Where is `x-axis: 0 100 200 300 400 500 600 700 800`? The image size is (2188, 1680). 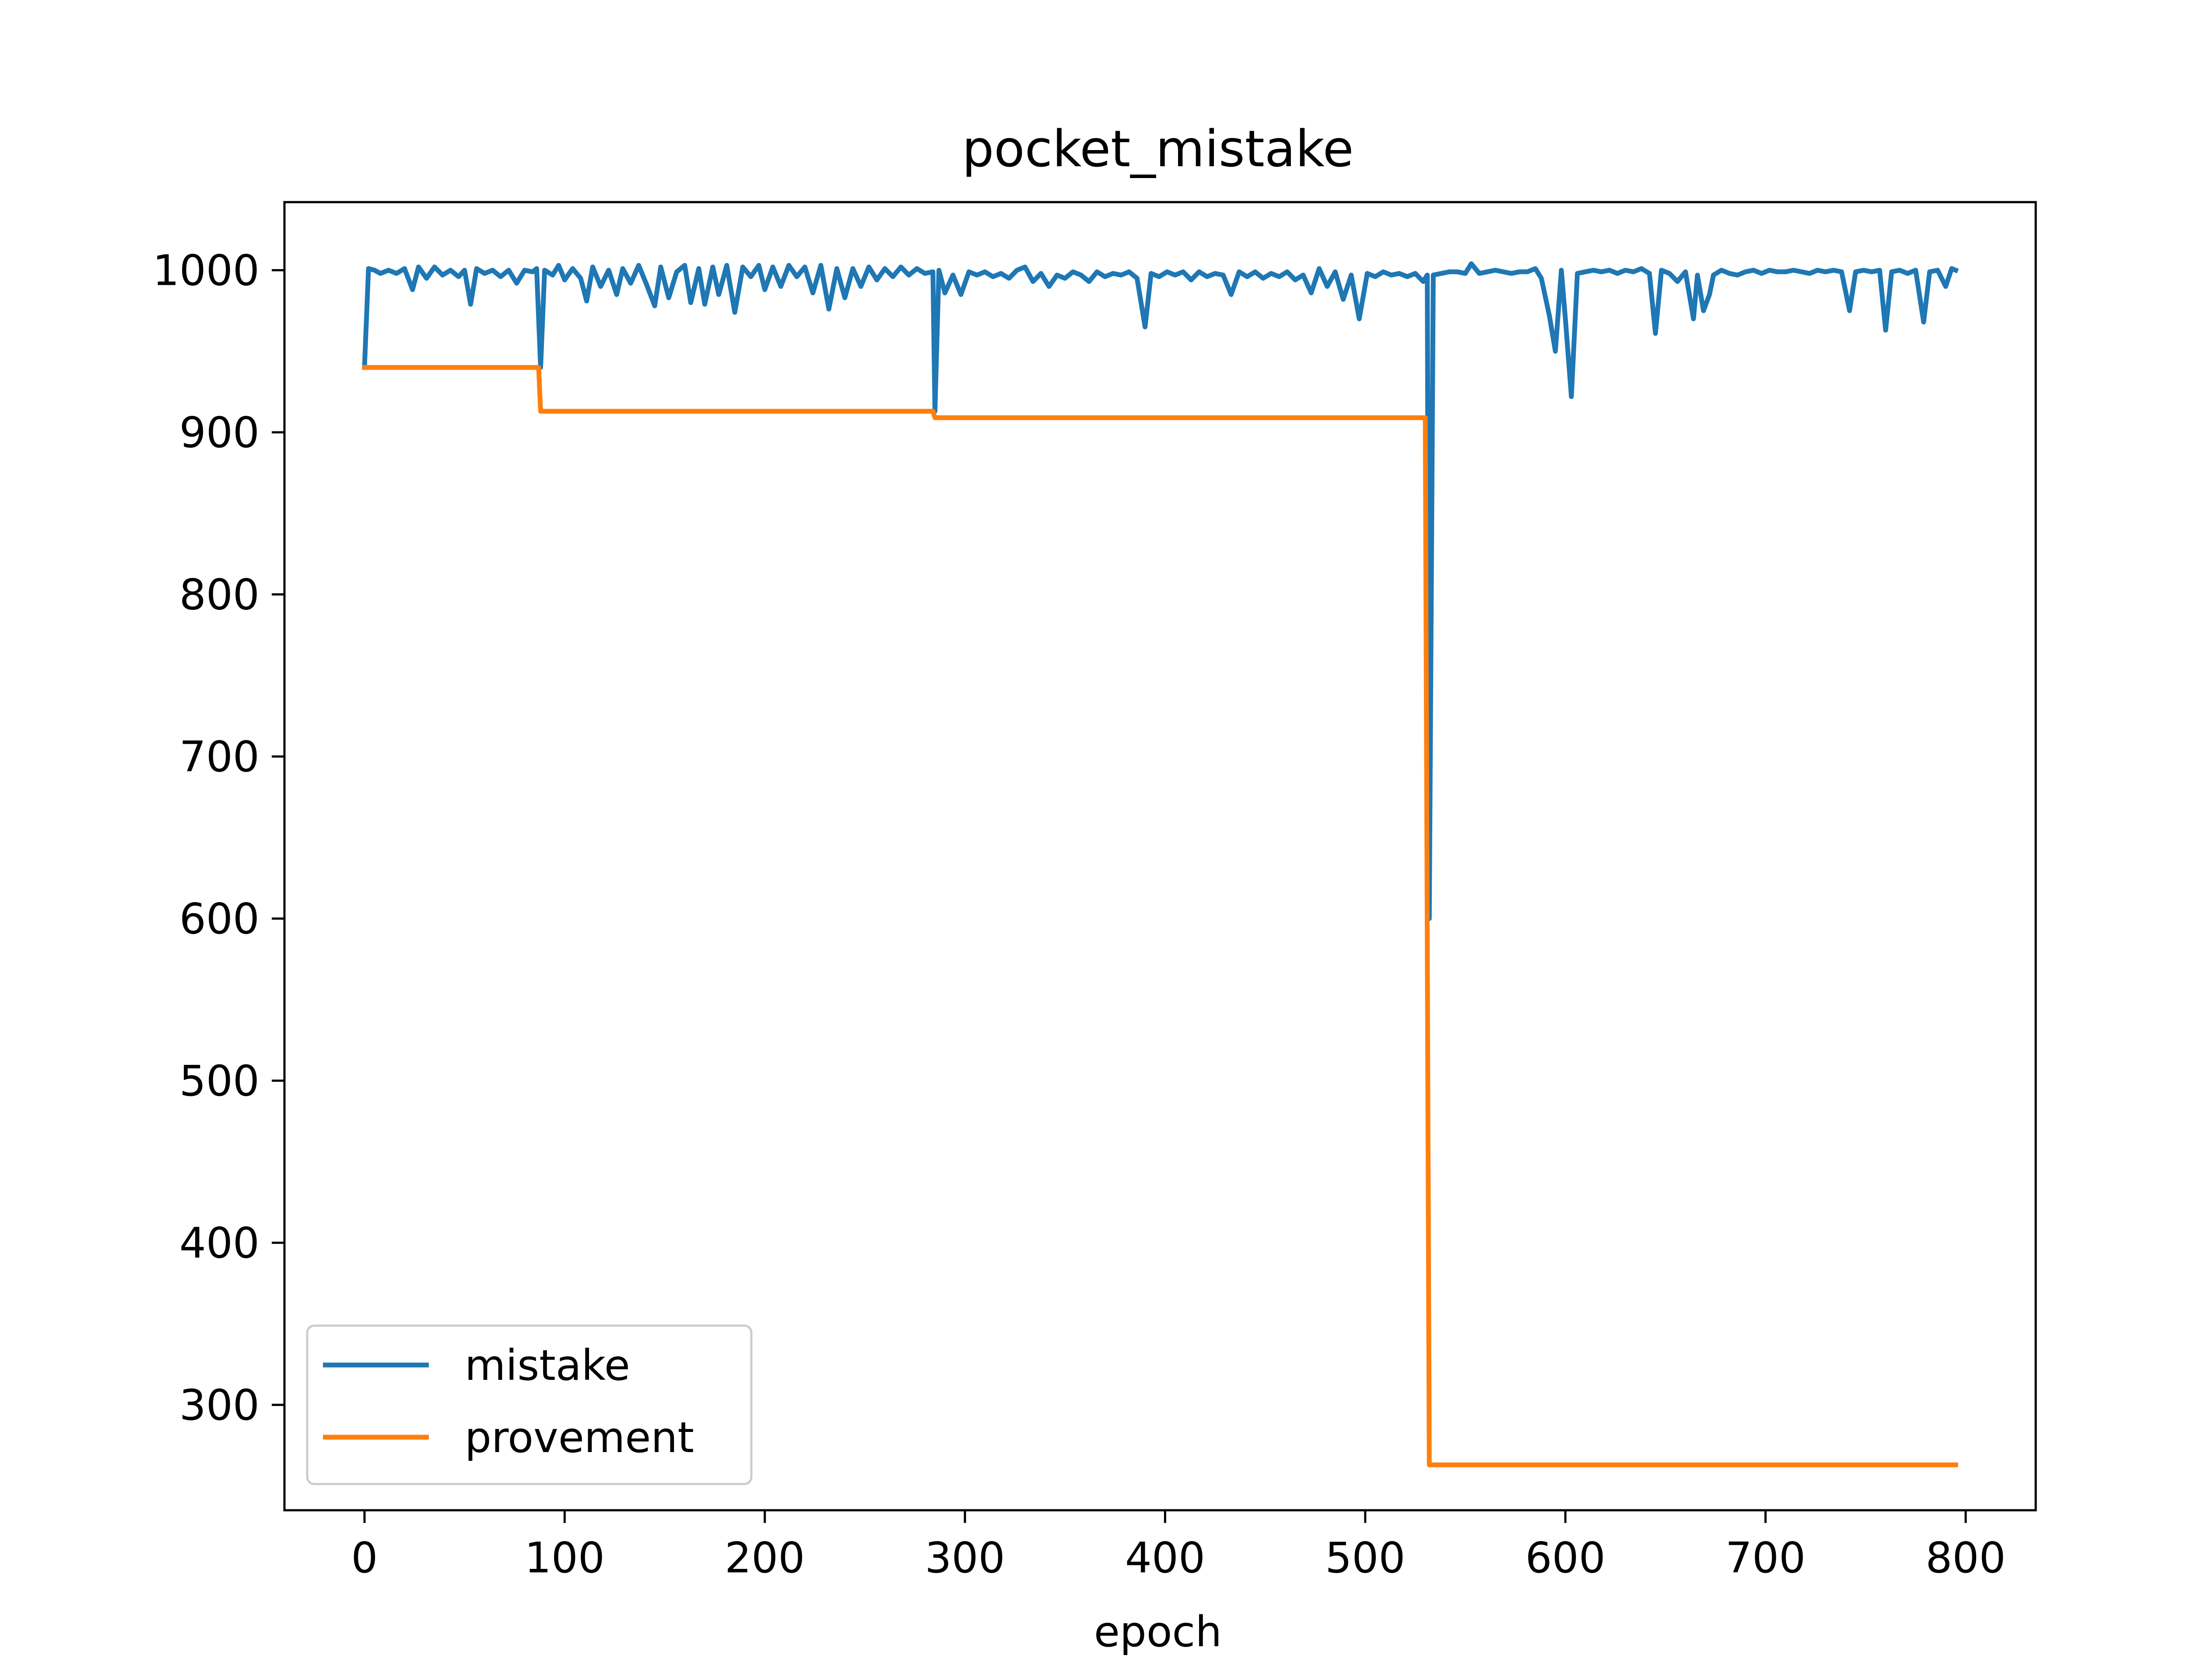
x-axis: 0 100 200 300 400 500 600 700 800 is located at coordinates (1178, 1546).